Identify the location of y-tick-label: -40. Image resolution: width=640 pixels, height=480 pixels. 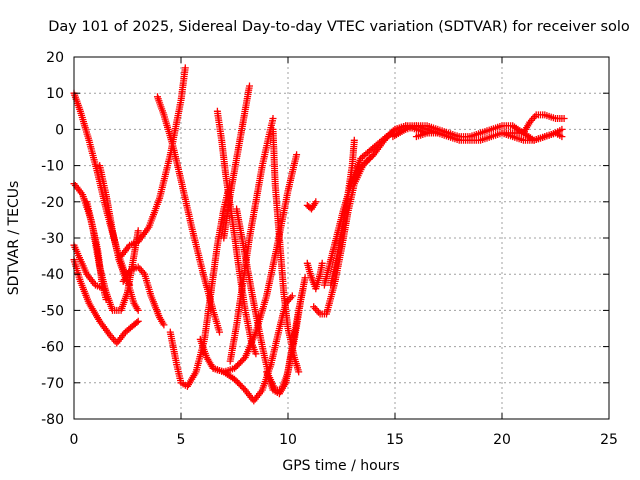
(52, 275).